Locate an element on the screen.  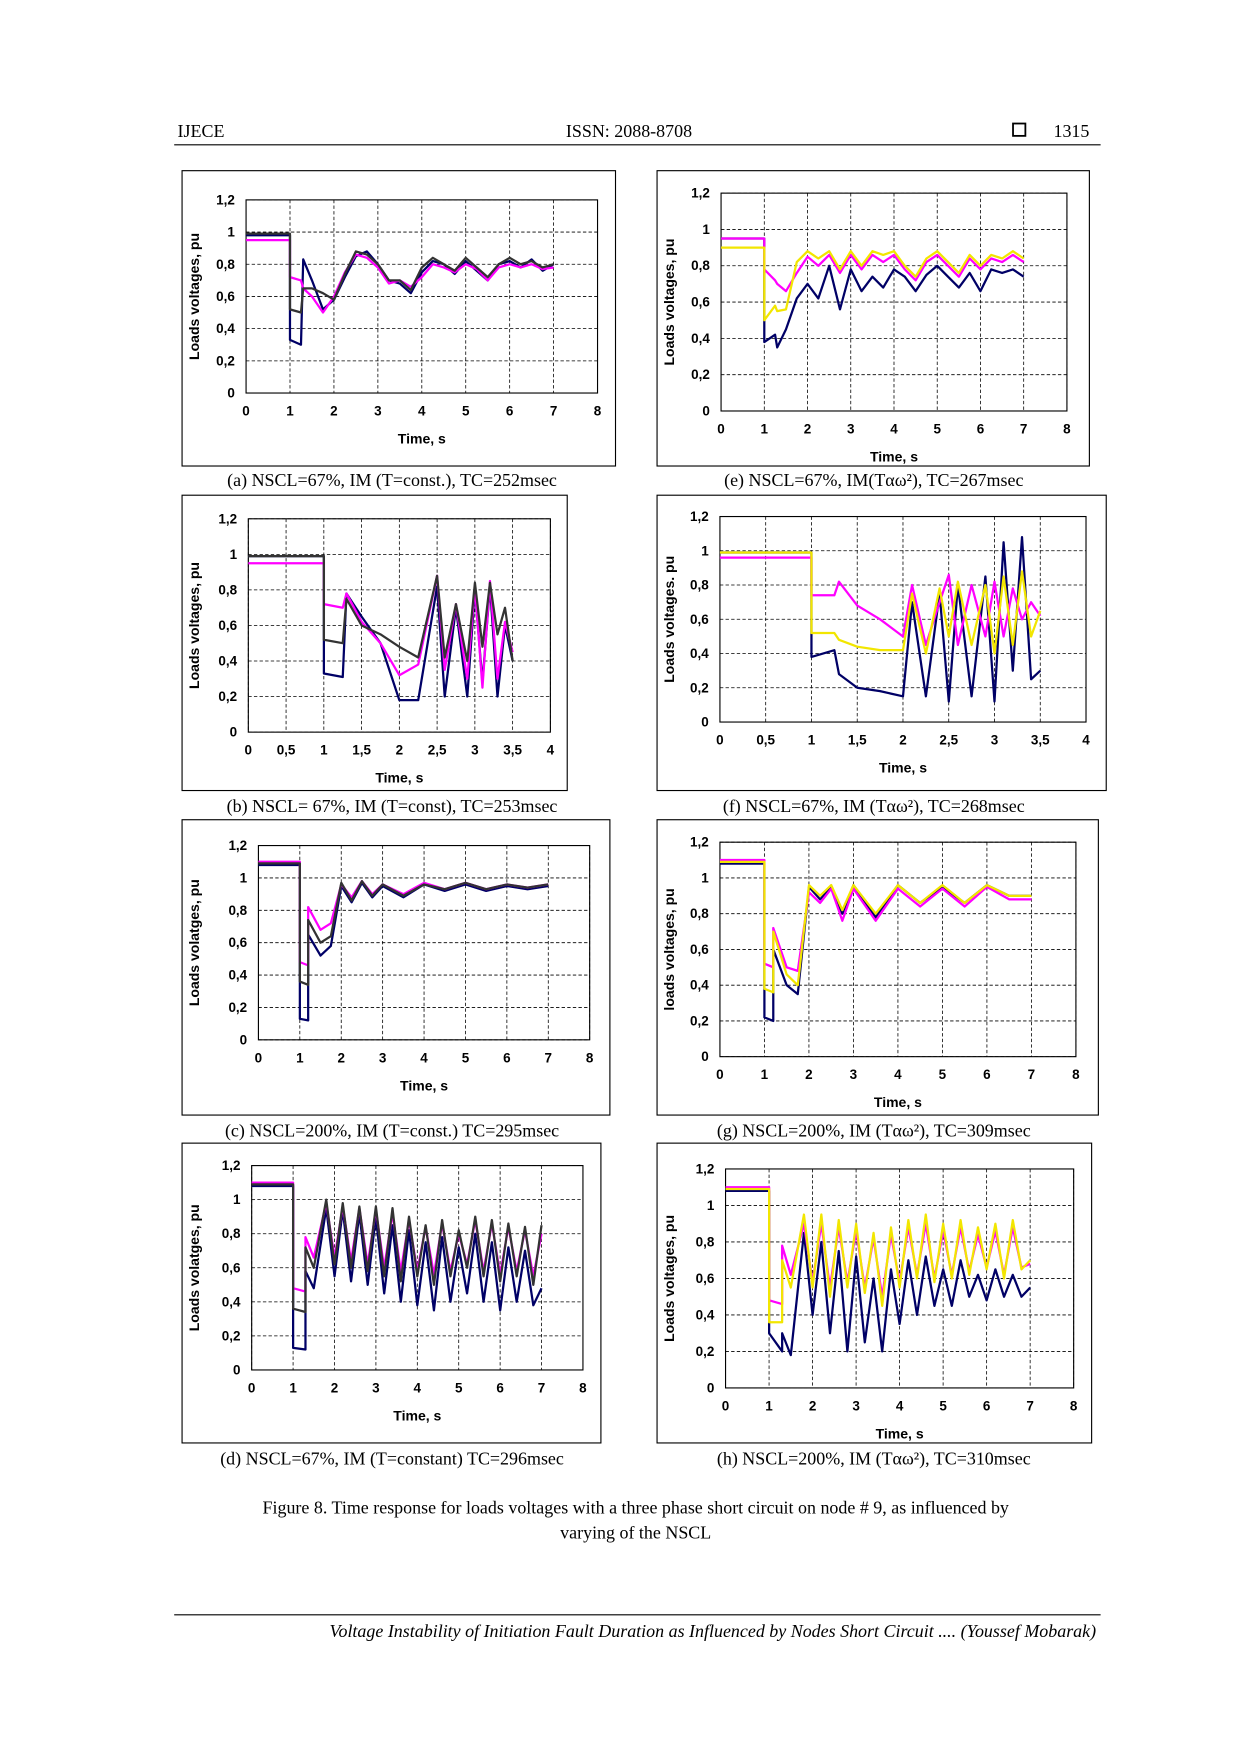
header-issn: ISSN: 2088-8708 is located at coordinates (629, 131).